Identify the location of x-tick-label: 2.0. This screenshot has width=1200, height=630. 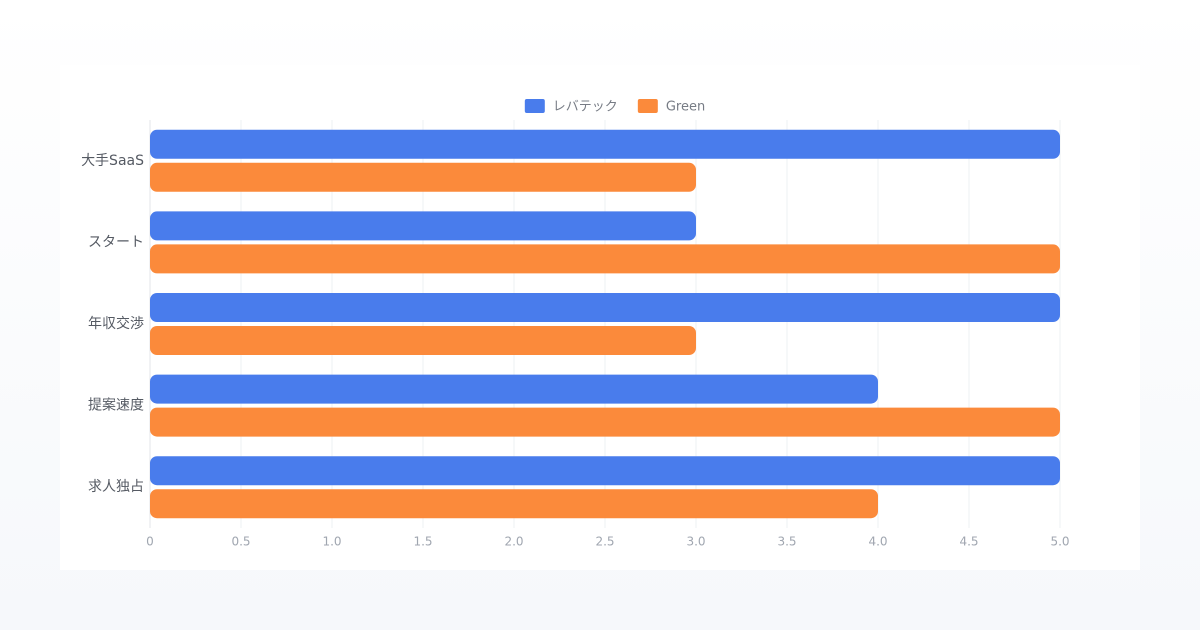
(513, 542).